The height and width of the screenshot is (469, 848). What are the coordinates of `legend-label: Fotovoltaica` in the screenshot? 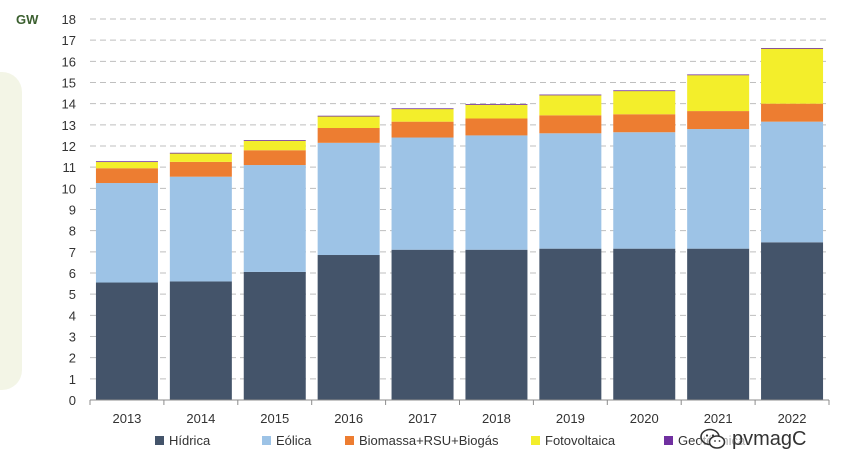 It's located at (580, 440).